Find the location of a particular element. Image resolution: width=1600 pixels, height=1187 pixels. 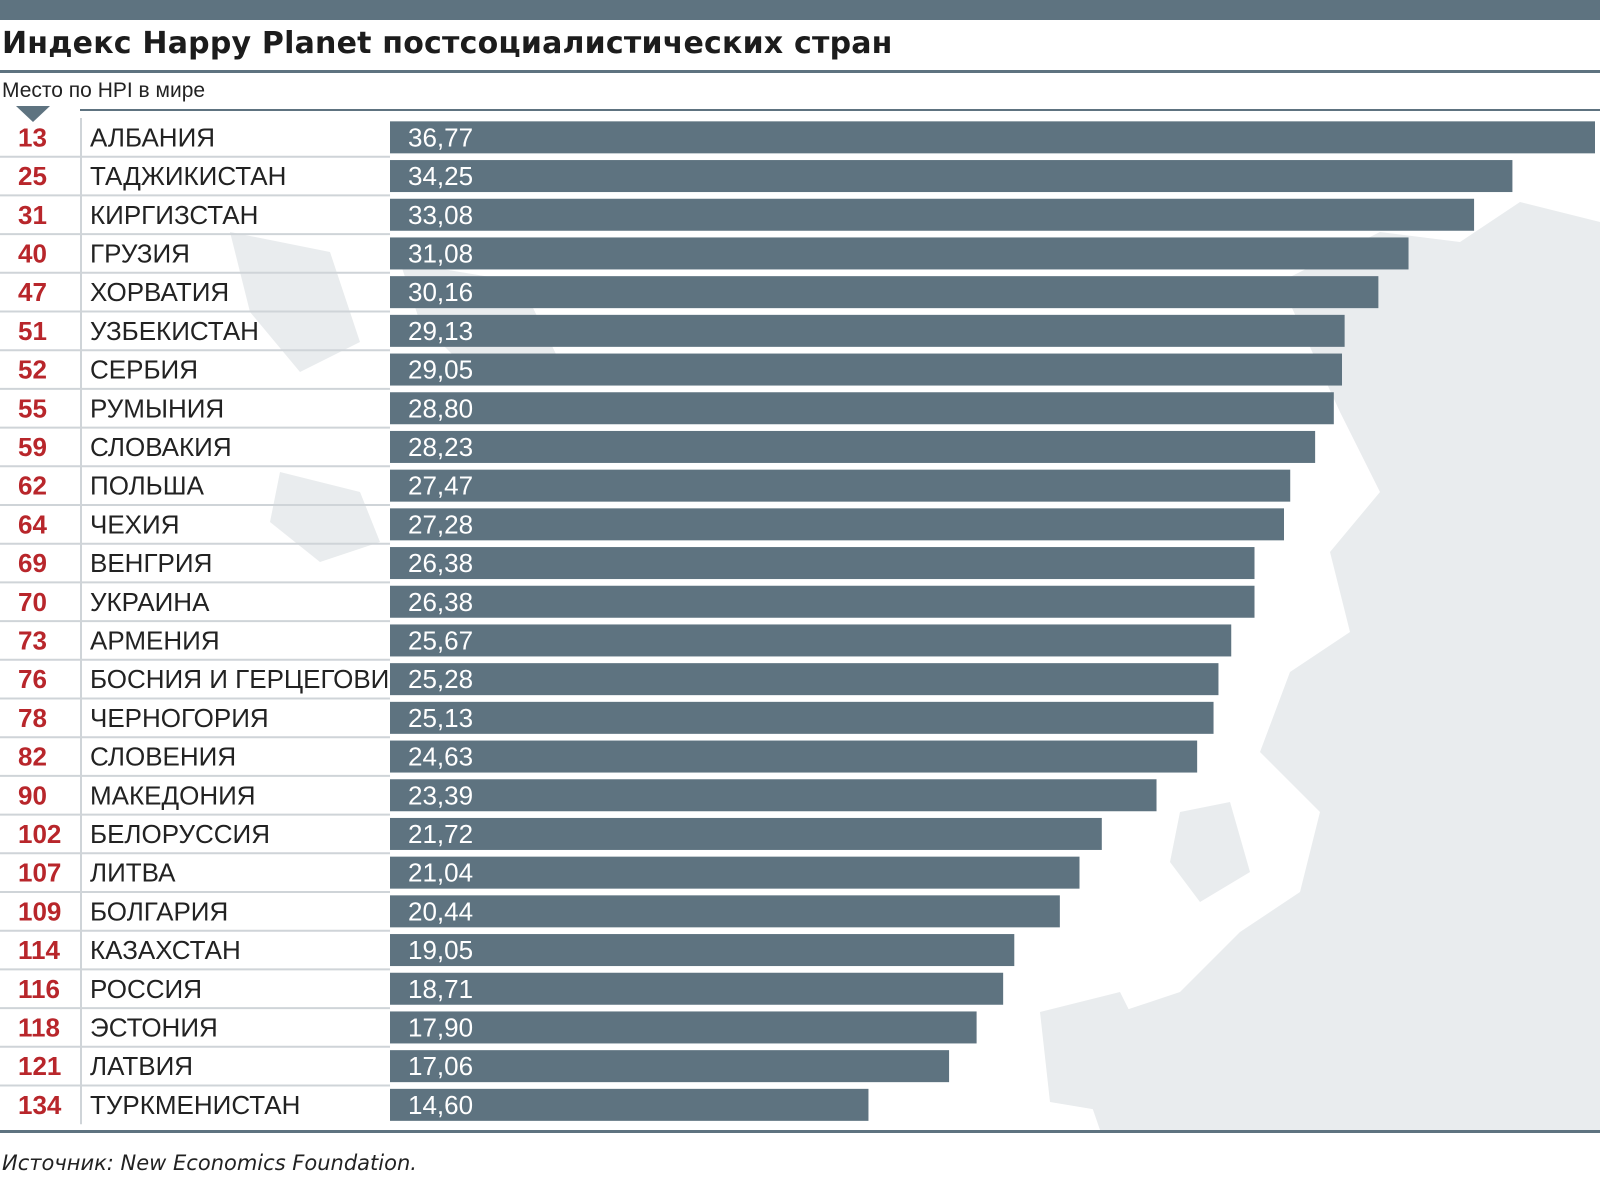

rank-label: 47 is located at coordinates (32, 292).